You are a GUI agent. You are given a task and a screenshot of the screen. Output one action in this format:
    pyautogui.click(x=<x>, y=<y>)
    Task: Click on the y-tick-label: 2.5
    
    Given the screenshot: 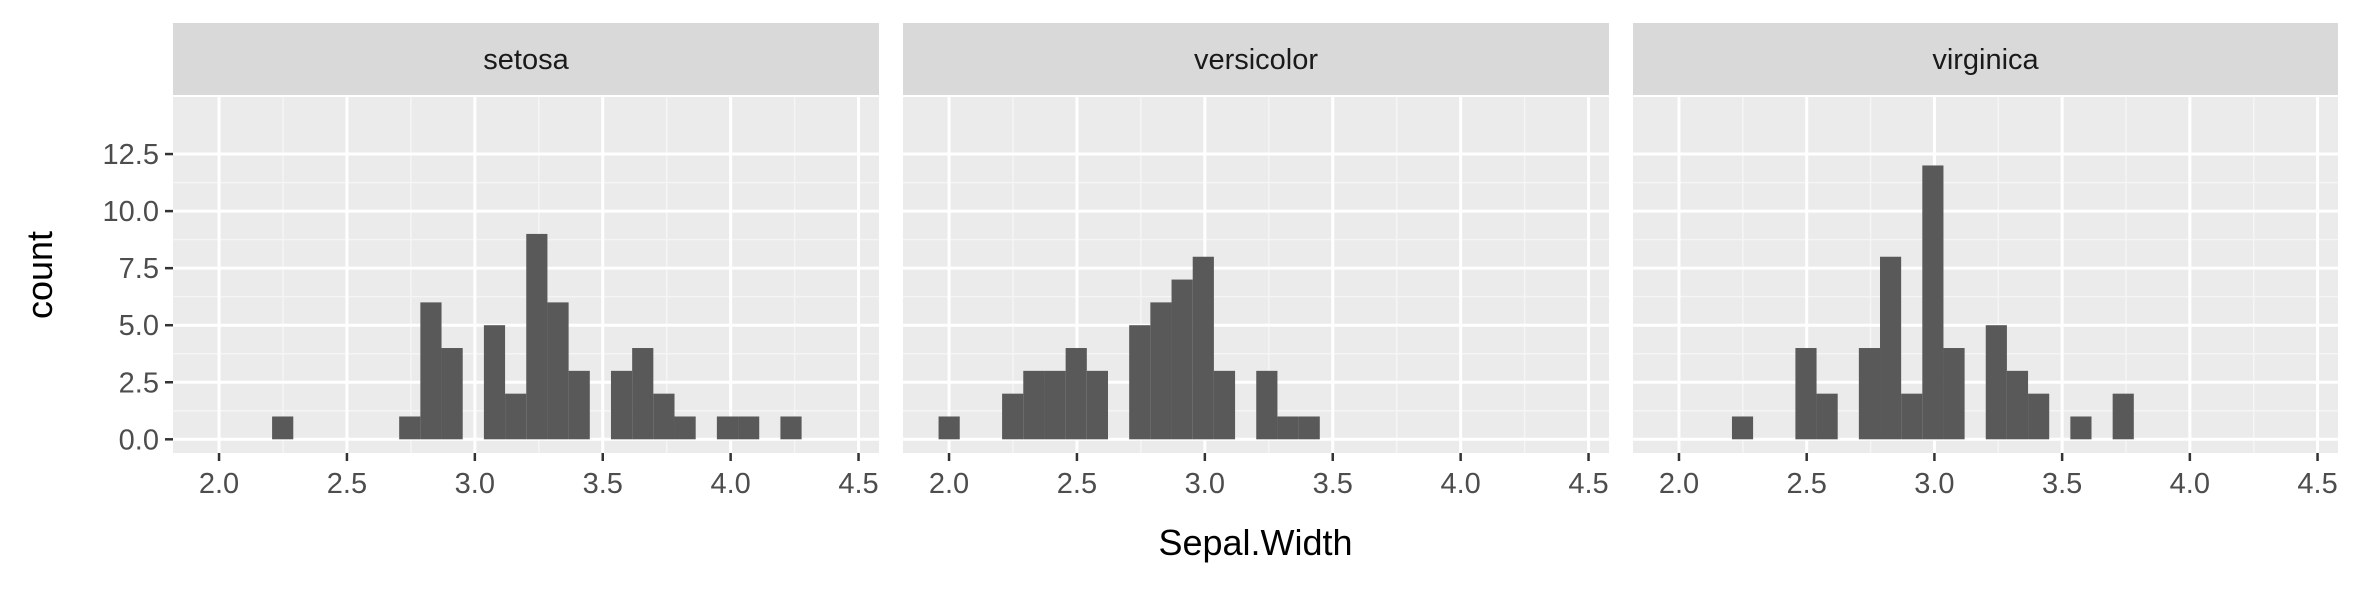 What is the action you would take?
    pyautogui.click(x=139, y=383)
    